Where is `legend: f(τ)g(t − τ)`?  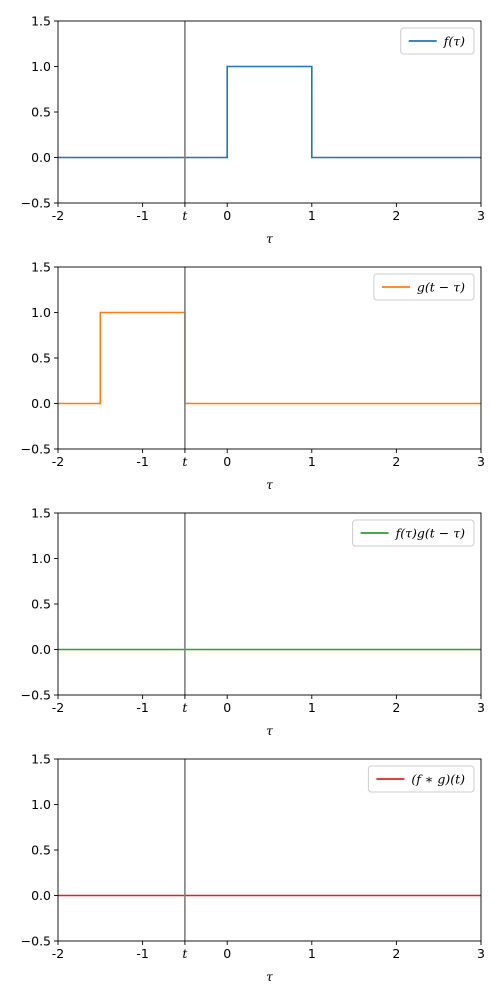 legend: f(τ)g(t − τ) is located at coordinates (413, 533).